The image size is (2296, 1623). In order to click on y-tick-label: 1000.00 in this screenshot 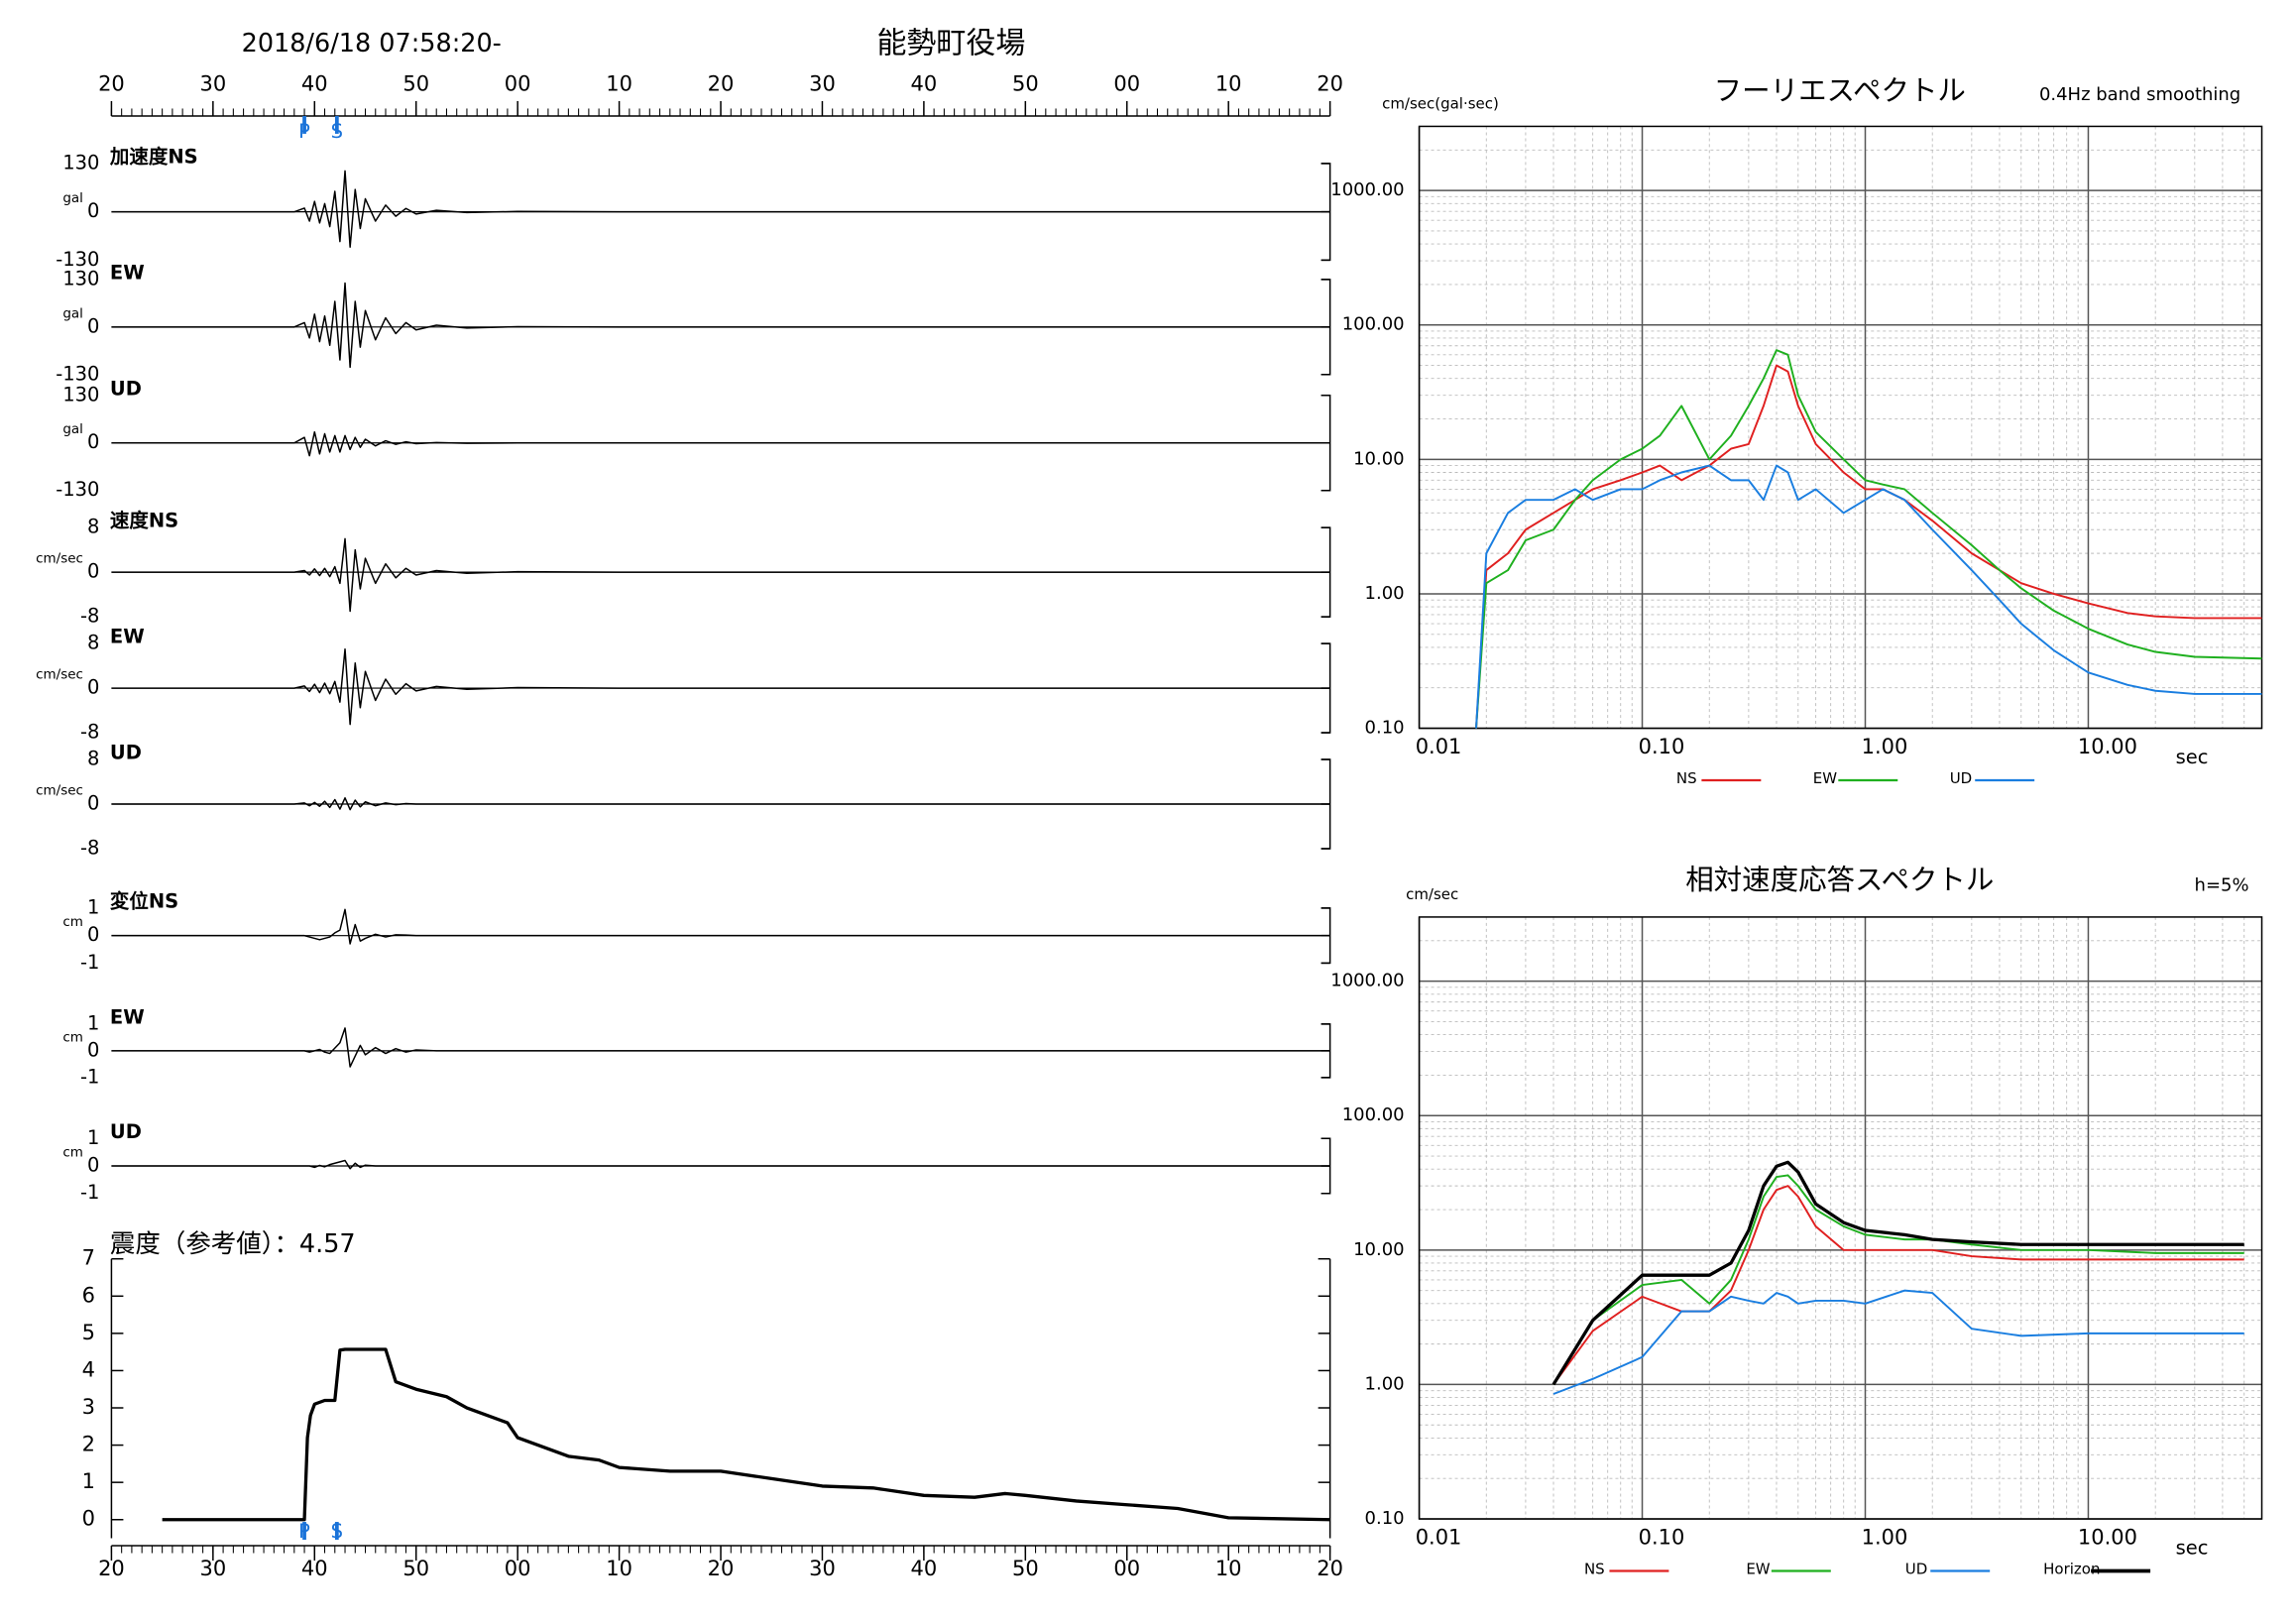, I will do `click(1367, 981)`.